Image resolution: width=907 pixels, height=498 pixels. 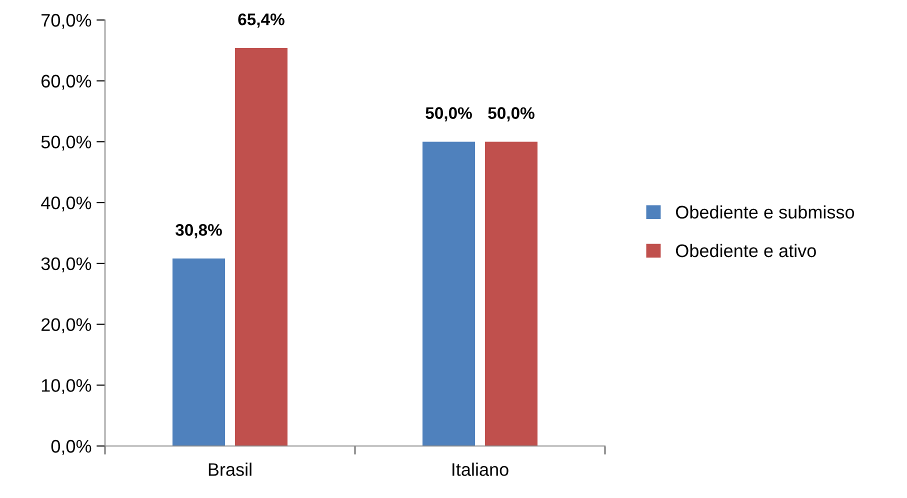 I want to click on y-tick-label: 0,0%, so click(x=71, y=447).